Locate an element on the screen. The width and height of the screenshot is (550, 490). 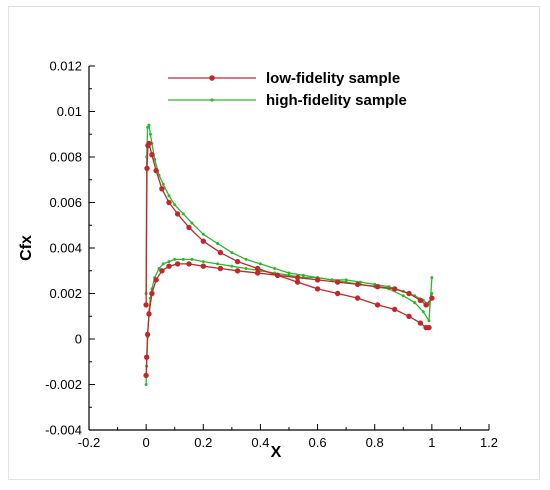
legend-label-high: high-fidelity sample is located at coordinates (336, 100).